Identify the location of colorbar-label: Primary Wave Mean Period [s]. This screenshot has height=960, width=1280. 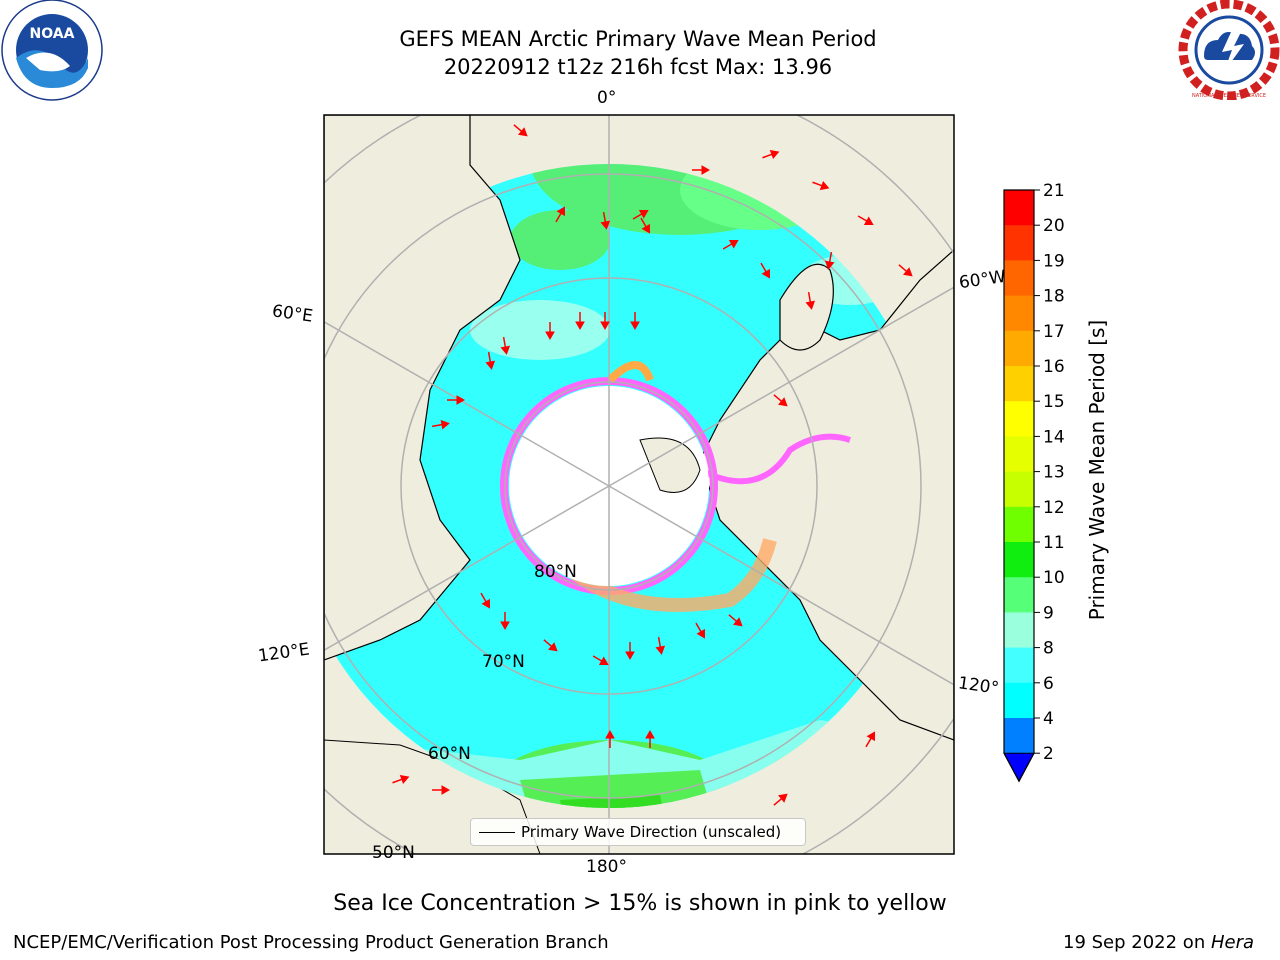
(1097, 470).